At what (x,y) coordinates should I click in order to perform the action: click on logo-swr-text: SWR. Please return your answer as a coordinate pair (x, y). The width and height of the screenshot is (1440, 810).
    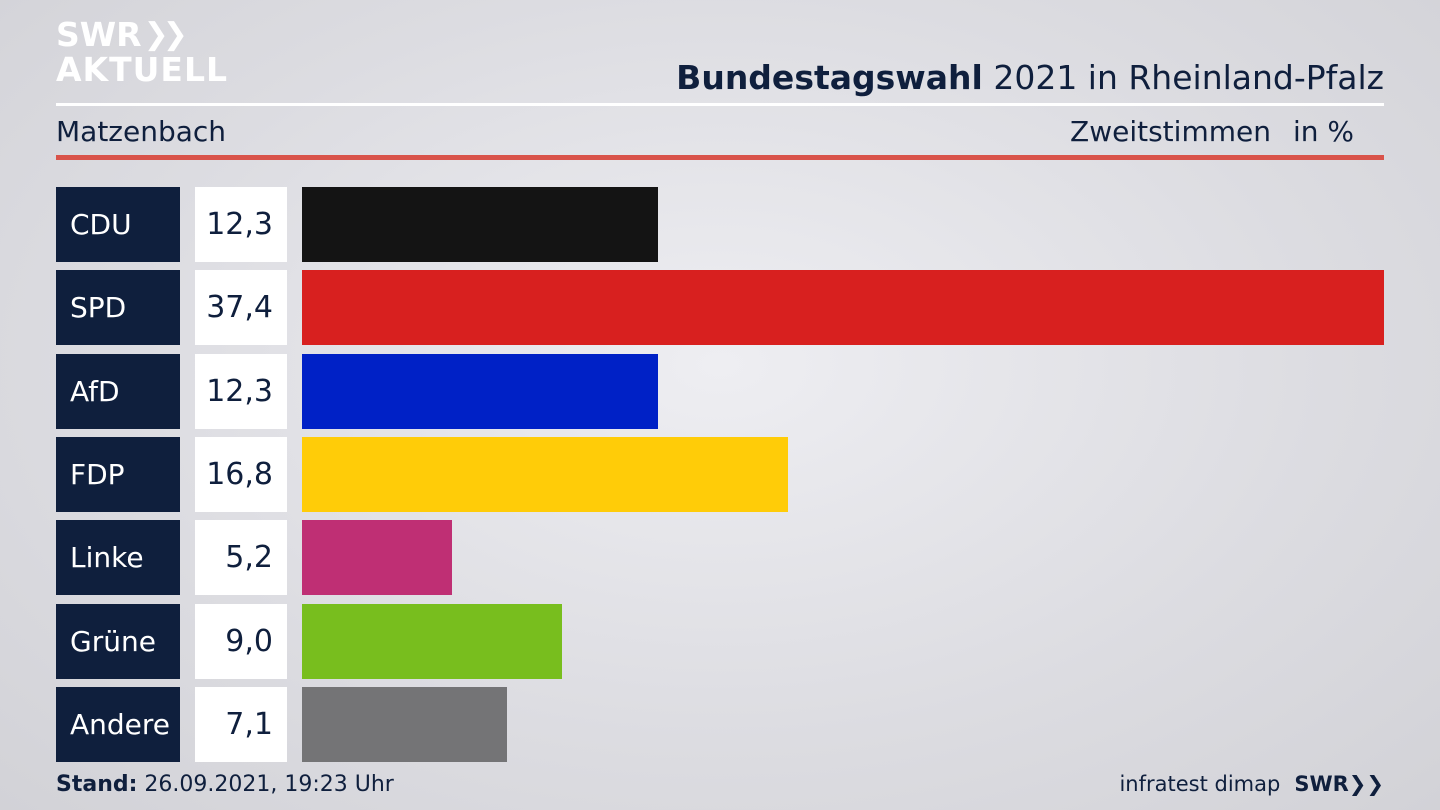
    Looking at the image, I should click on (99, 34).